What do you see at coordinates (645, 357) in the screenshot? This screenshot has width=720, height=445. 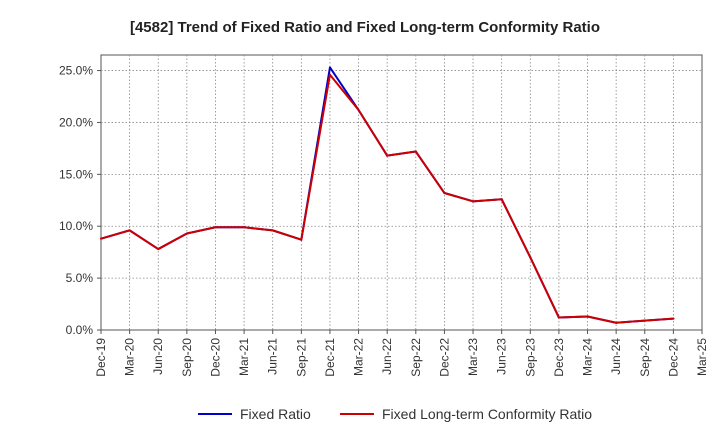 I see `x-tick-label: Sep-24` at bounding box center [645, 357].